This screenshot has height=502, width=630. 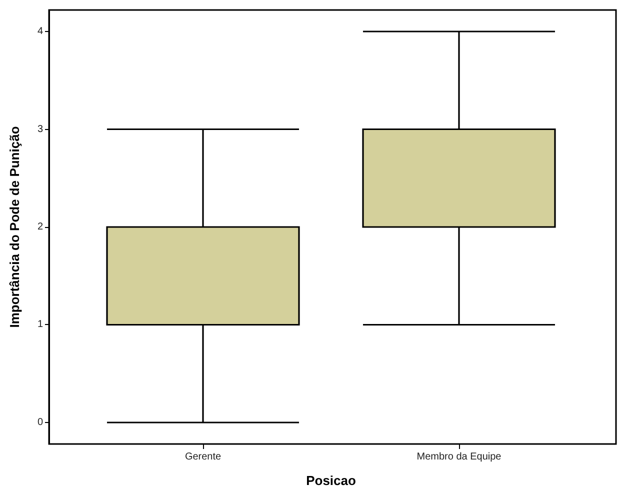 What do you see at coordinates (203, 457) in the screenshot?
I see `x-tick-label: Gerente` at bounding box center [203, 457].